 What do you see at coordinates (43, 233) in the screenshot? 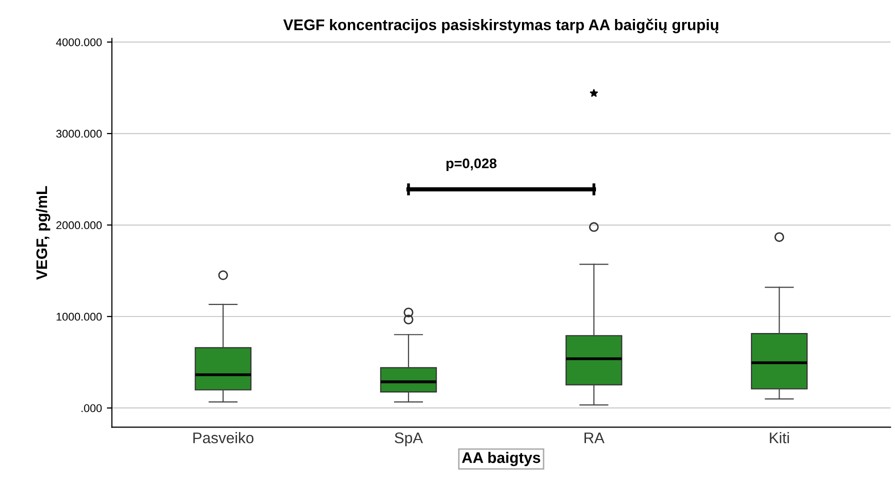
I see `y-axis-title: VEGF, pg/mL` at bounding box center [43, 233].